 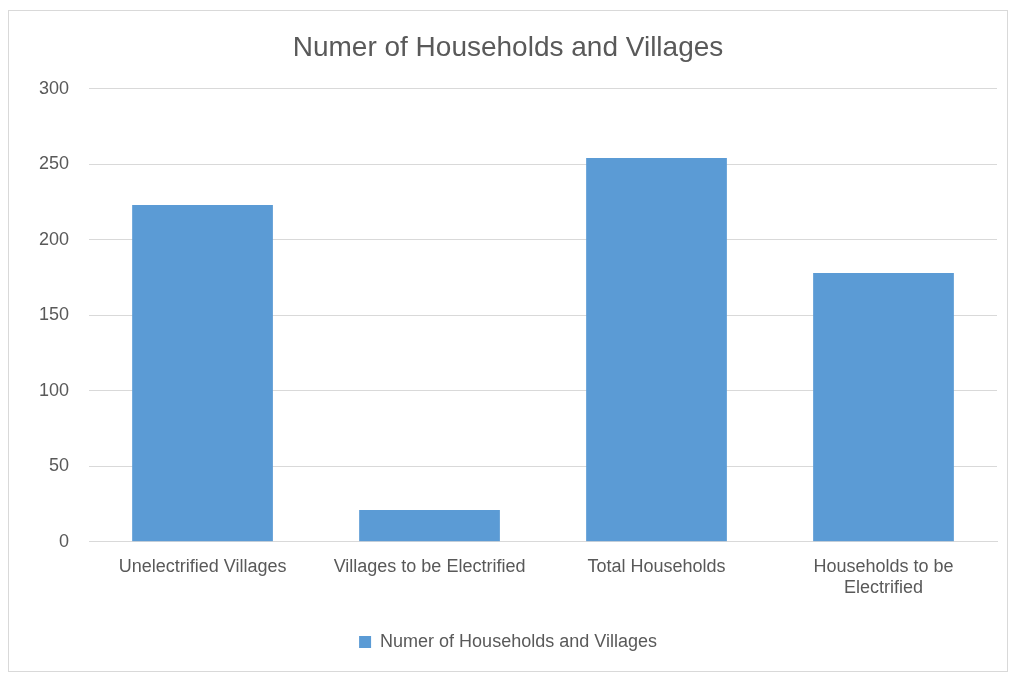 I want to click on y-tick-label: 50, so click(x=59, y=465).